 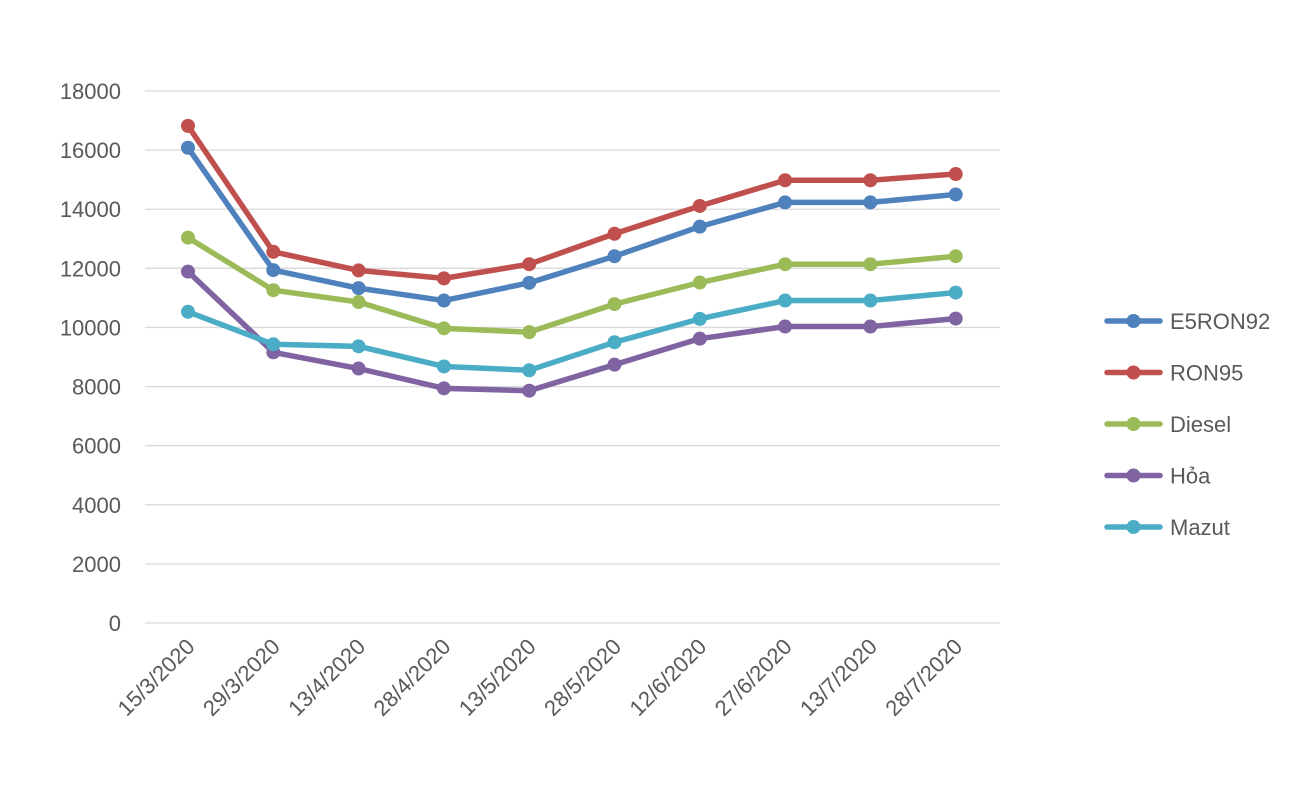 What do you see at coordinates (96, 446) in the screenshot?
I see `y-tick-label: 6000` at bounding box center [96, 446].